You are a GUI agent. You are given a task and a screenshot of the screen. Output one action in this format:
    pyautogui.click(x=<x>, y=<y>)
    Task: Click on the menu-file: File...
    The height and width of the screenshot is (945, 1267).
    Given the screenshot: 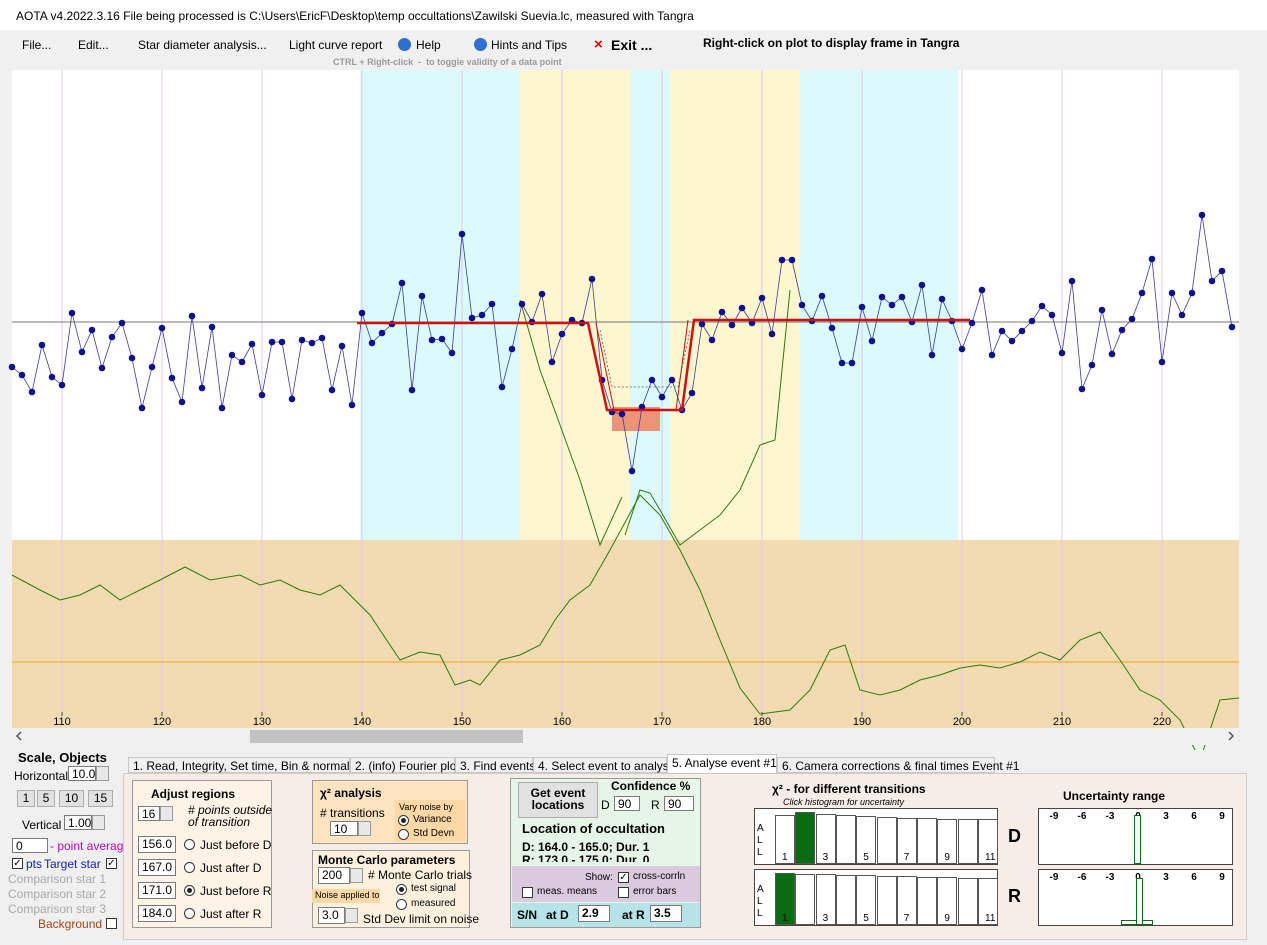 What is the action you would take?
    pyautogui.click(x=37, y=45)
    